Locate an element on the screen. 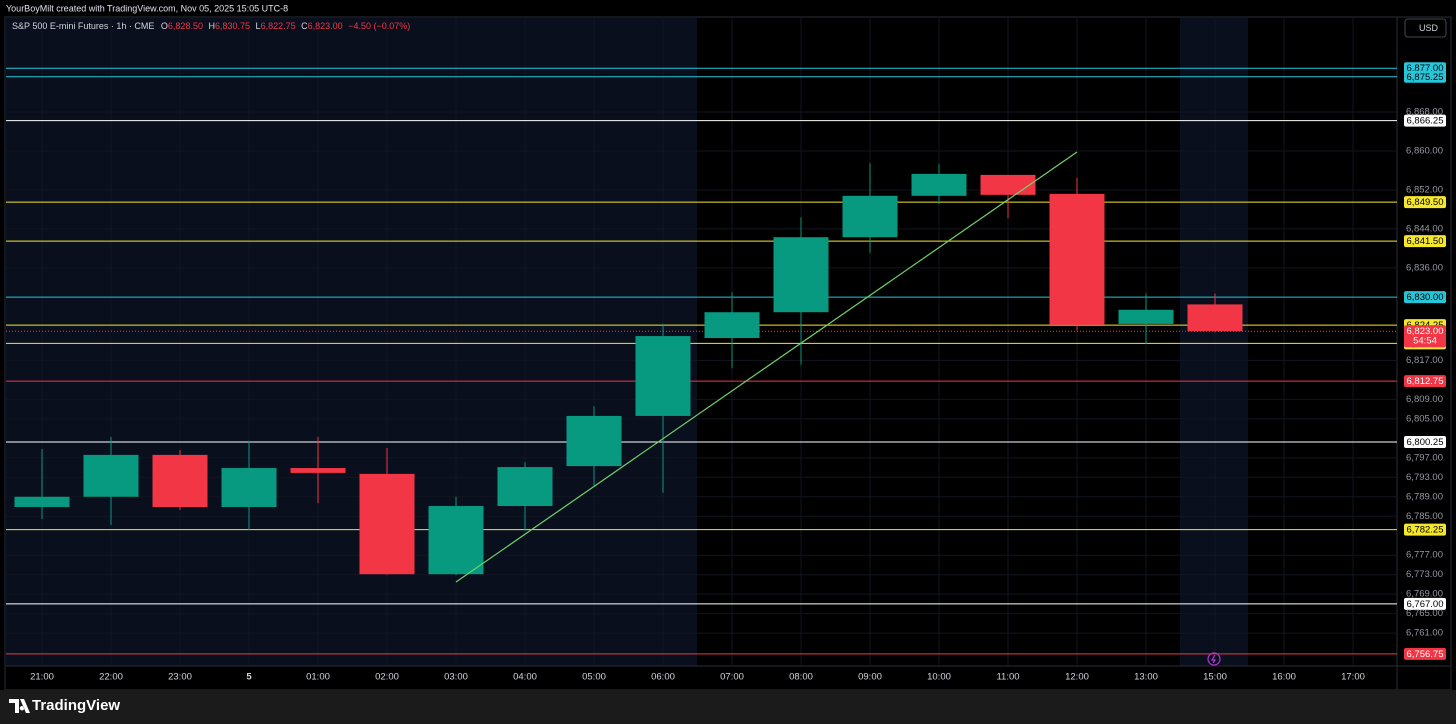 This screenshot has width=1456, height=724. y-tick-label: 6,761.00 is located at coordinates (1424, 633).